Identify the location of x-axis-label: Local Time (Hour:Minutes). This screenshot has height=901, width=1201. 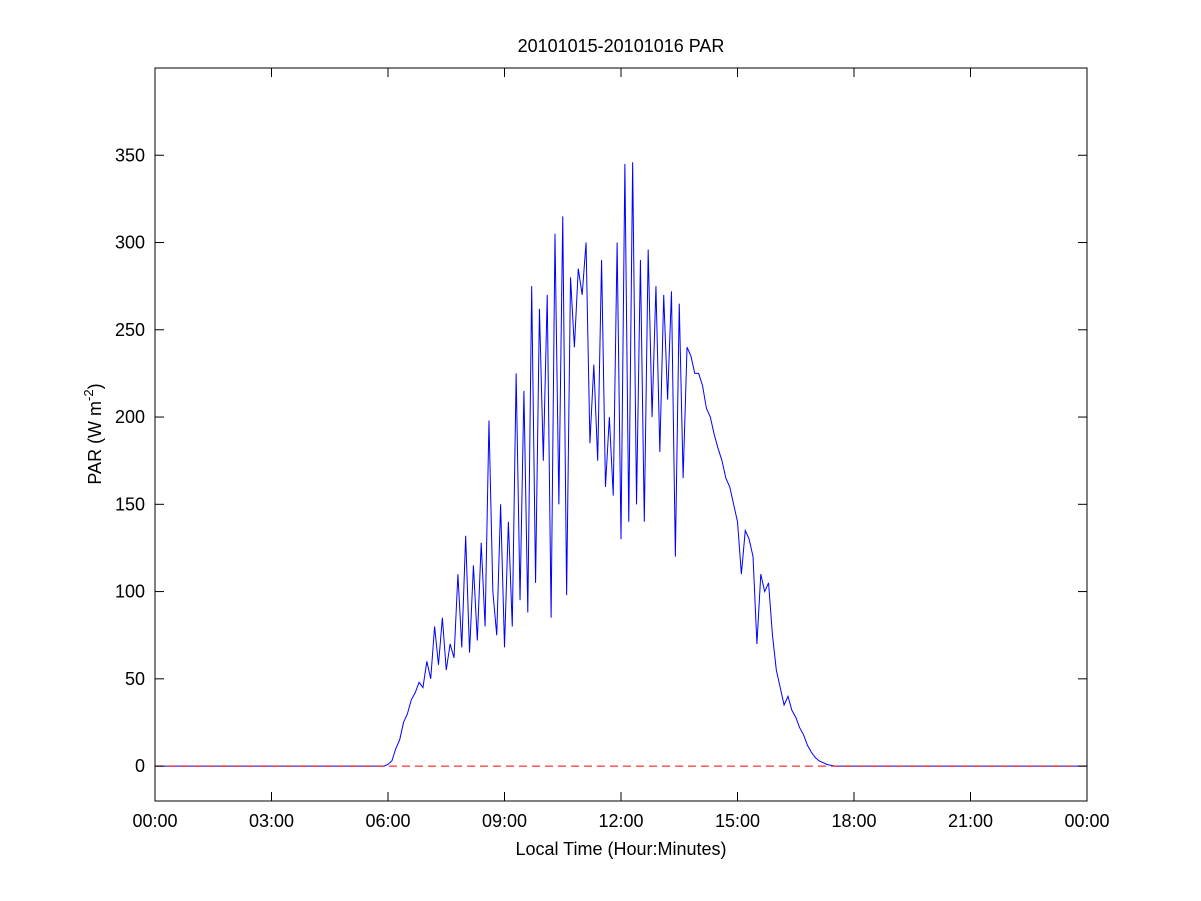
(620, 849).